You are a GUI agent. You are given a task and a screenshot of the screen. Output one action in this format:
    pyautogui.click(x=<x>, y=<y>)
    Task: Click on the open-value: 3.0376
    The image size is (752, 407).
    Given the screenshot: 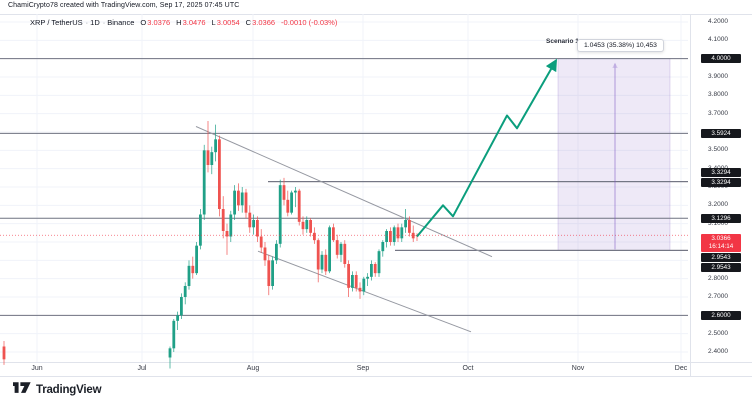 What is the action you would take?
    pyautogui.click(x=159, y=22)
    